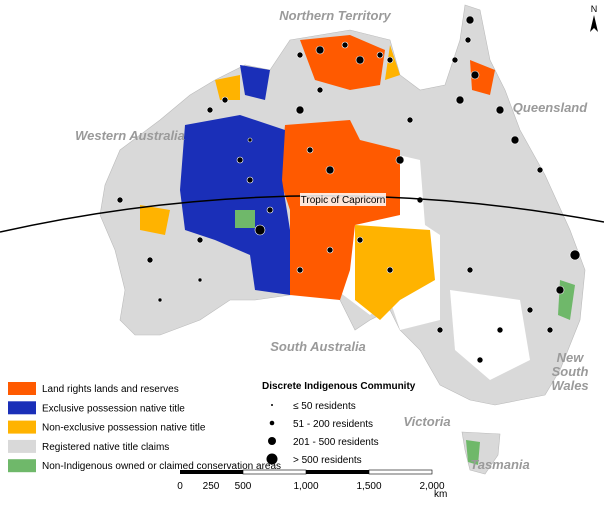 Image resolution: width=604 pixels, height=507 pixels. What do you see at coordinates (243, 486) in the screenshot?
I see `scale-label: 500` at bounding box center [243, 486].